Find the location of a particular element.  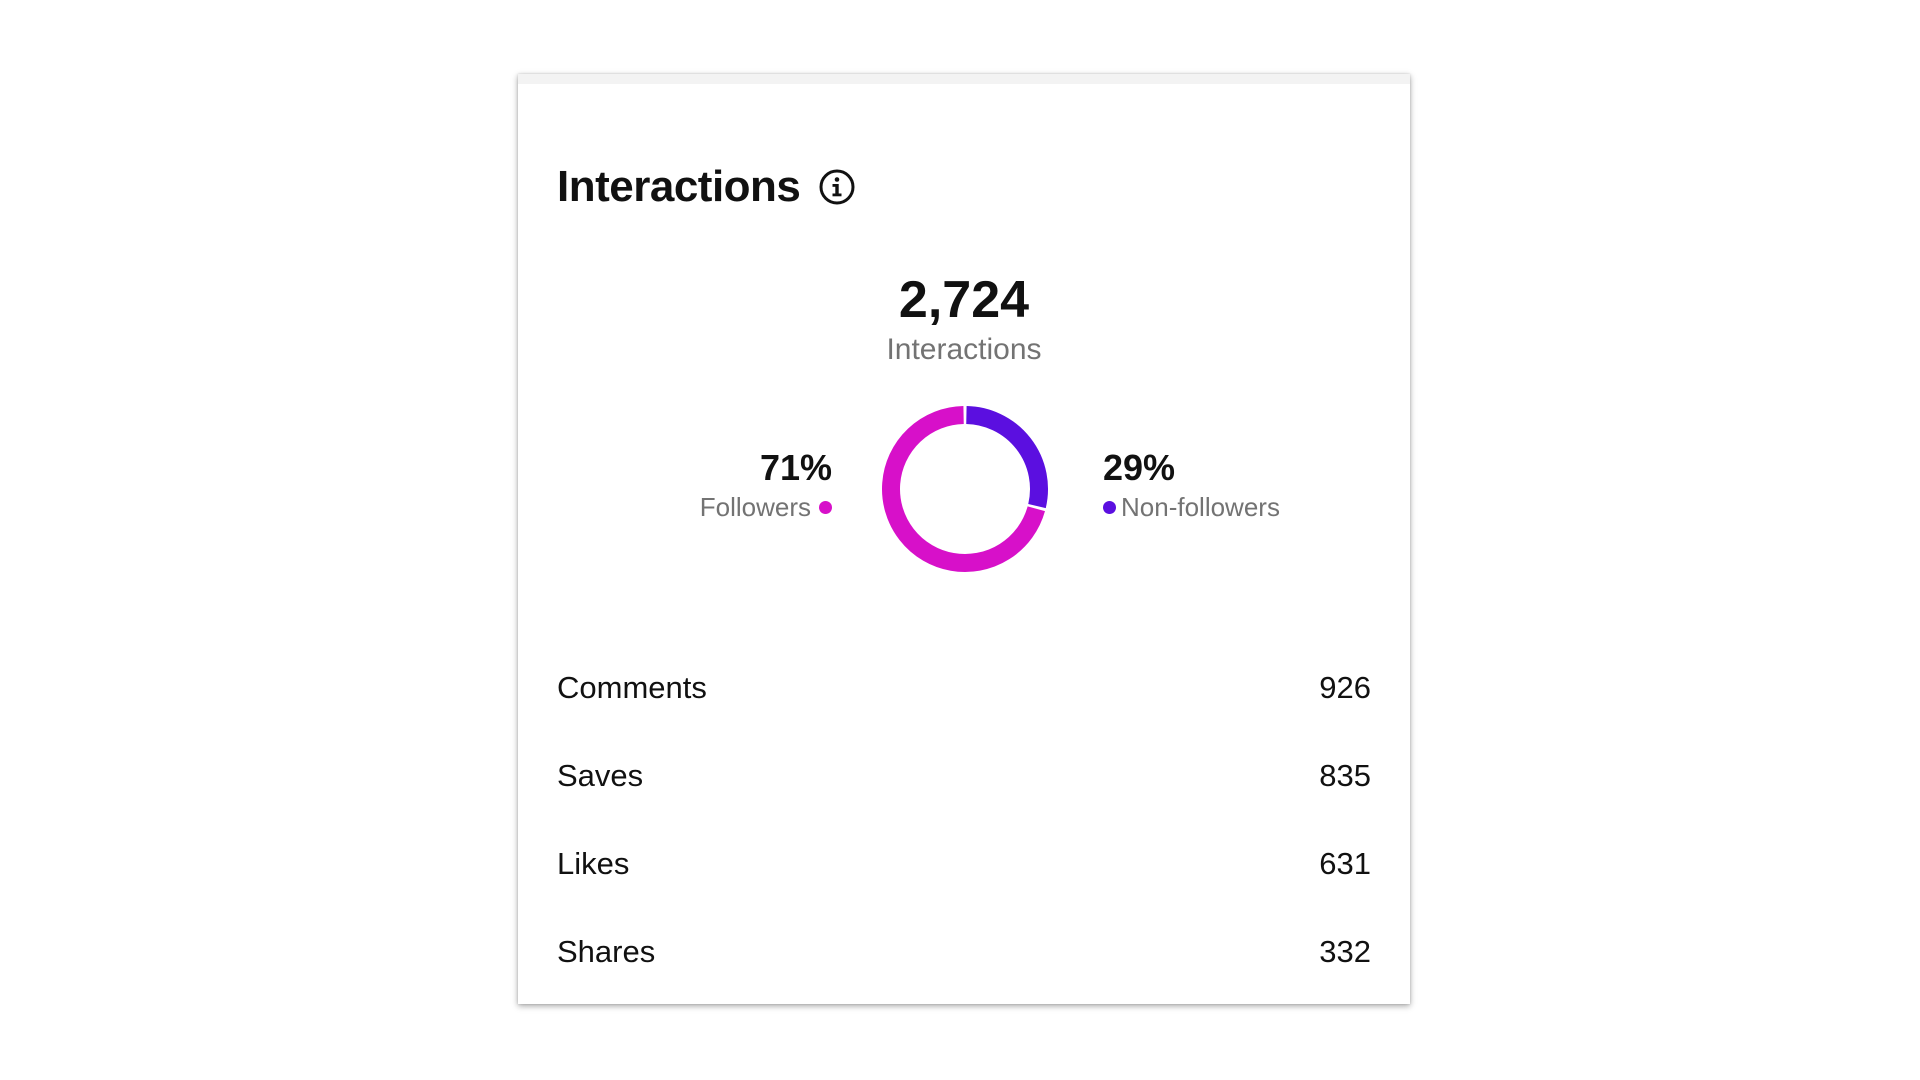

non-followers-segment-legend: 29% Non-followers is located at coordinates (1191, 485).